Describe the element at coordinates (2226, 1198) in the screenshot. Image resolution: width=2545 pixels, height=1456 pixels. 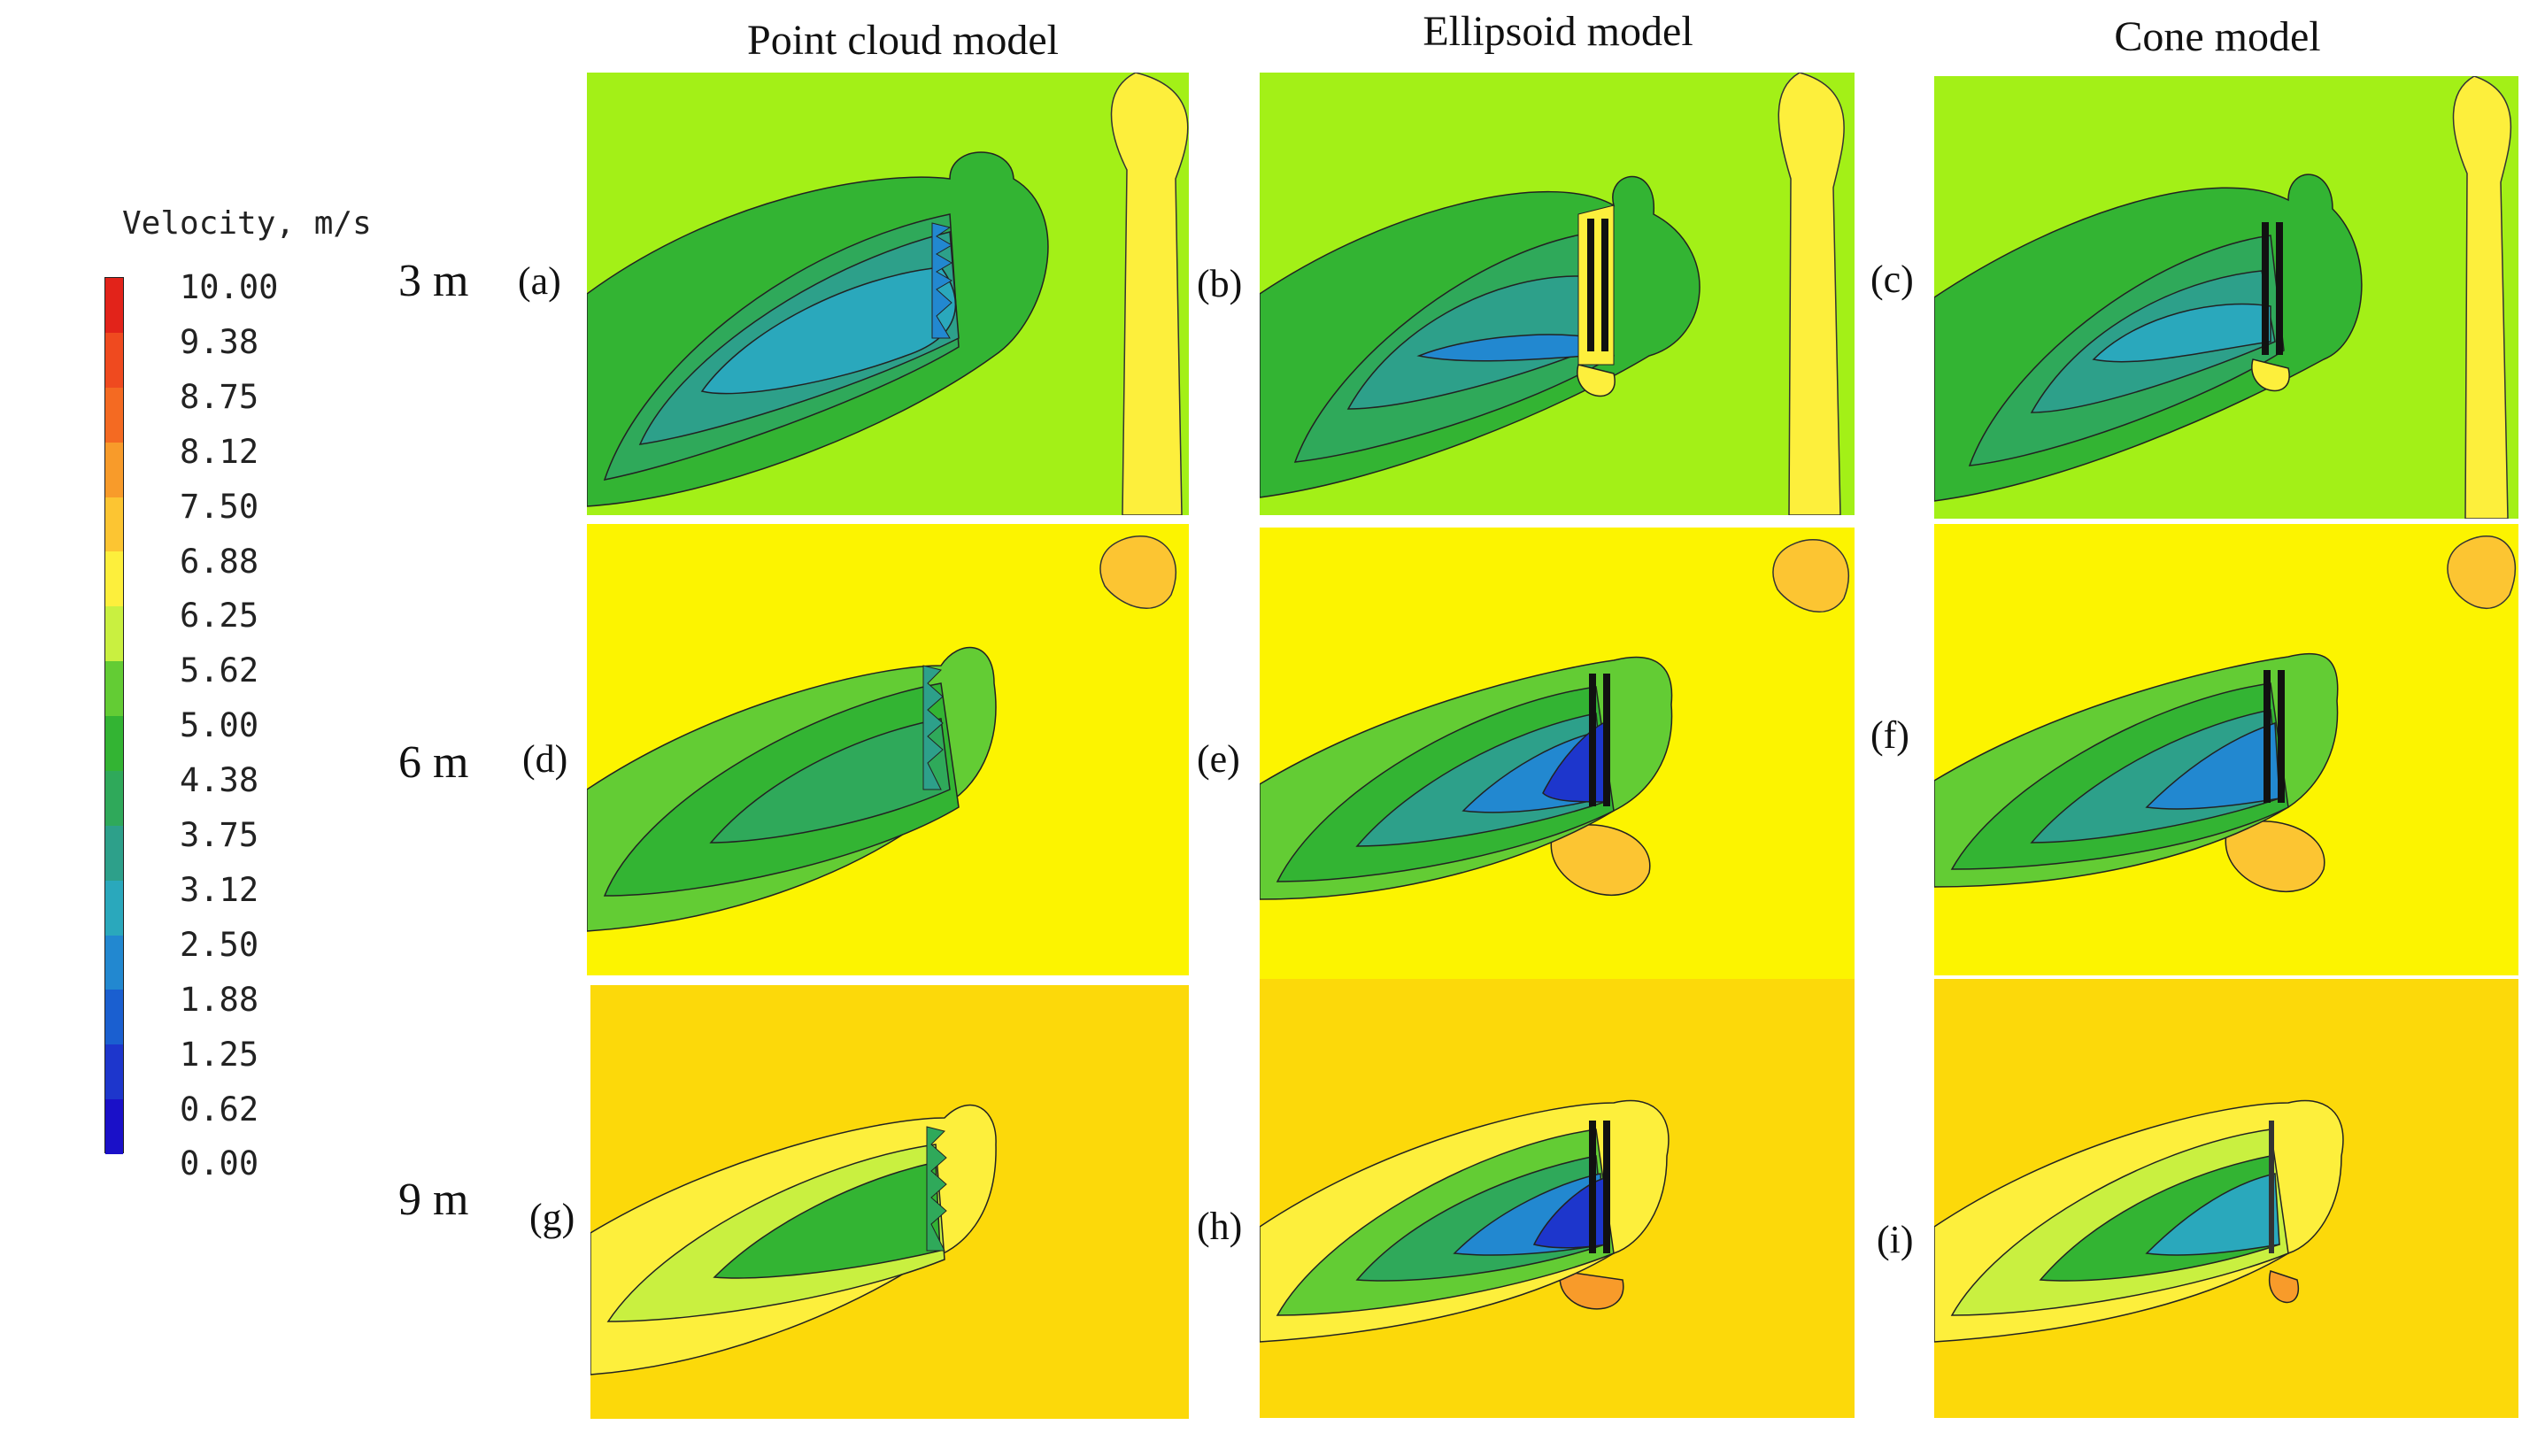
I see `panel-i-contour` at that location.